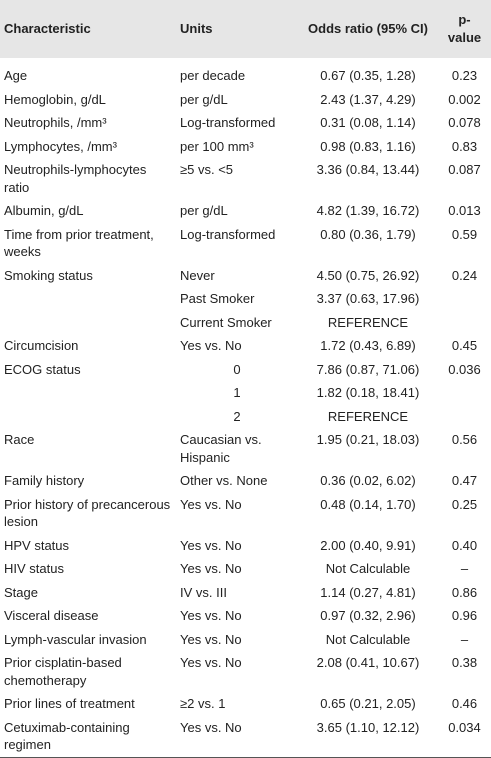  I want to click on characteristic-cell: Cetuximab-containing regimen, so click(67, 736).